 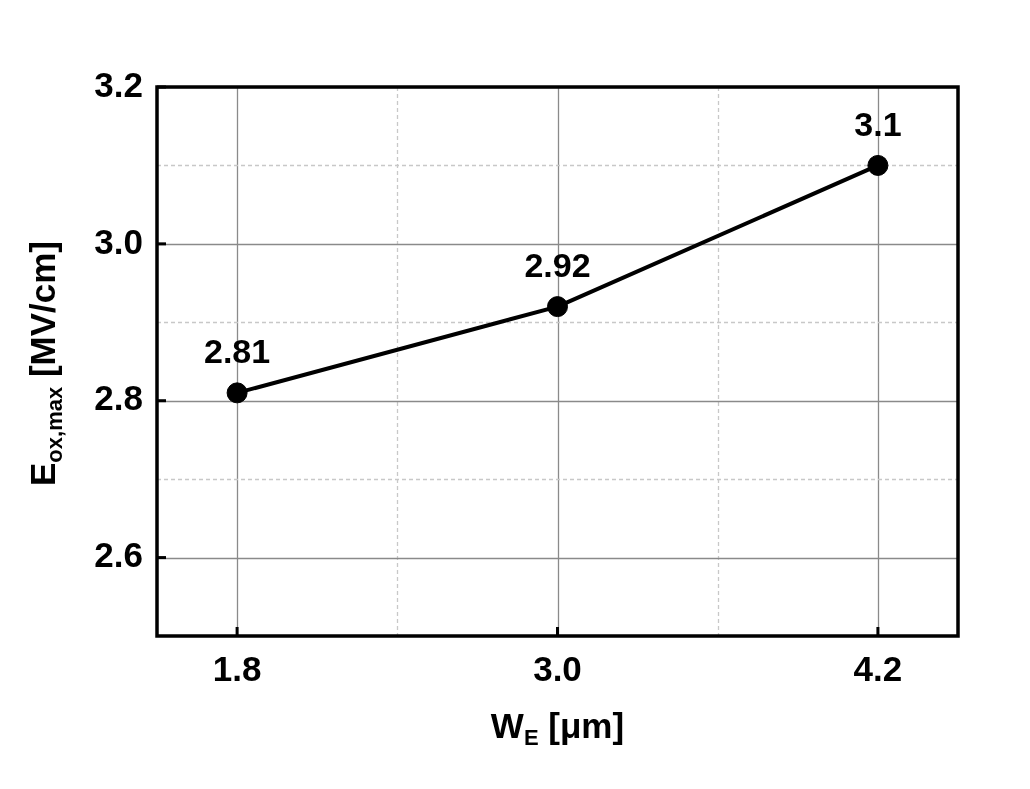 What do you see at coordinates (237, 668) in the screenshot?
I see `x-tick-label: 1.8` at bounding box center [237, 668].